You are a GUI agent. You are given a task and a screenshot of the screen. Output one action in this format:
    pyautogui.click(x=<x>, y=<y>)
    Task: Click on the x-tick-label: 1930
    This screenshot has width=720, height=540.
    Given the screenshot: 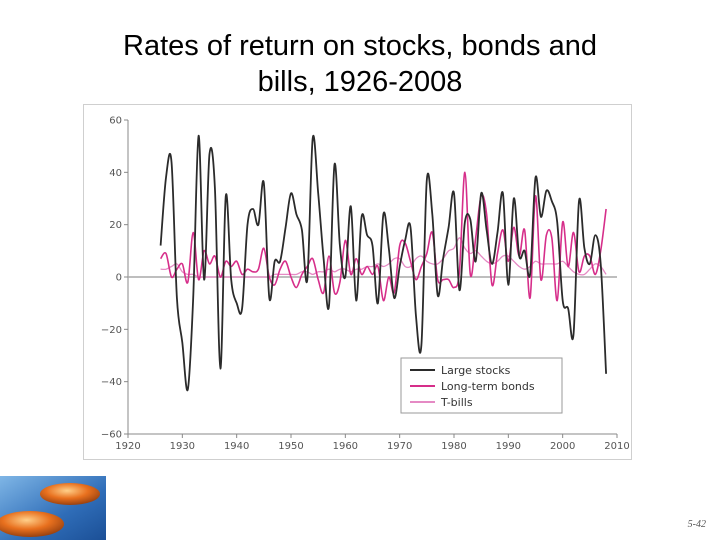 What is the action you would take?
    pyautogui.click(x=182, y=446)
    